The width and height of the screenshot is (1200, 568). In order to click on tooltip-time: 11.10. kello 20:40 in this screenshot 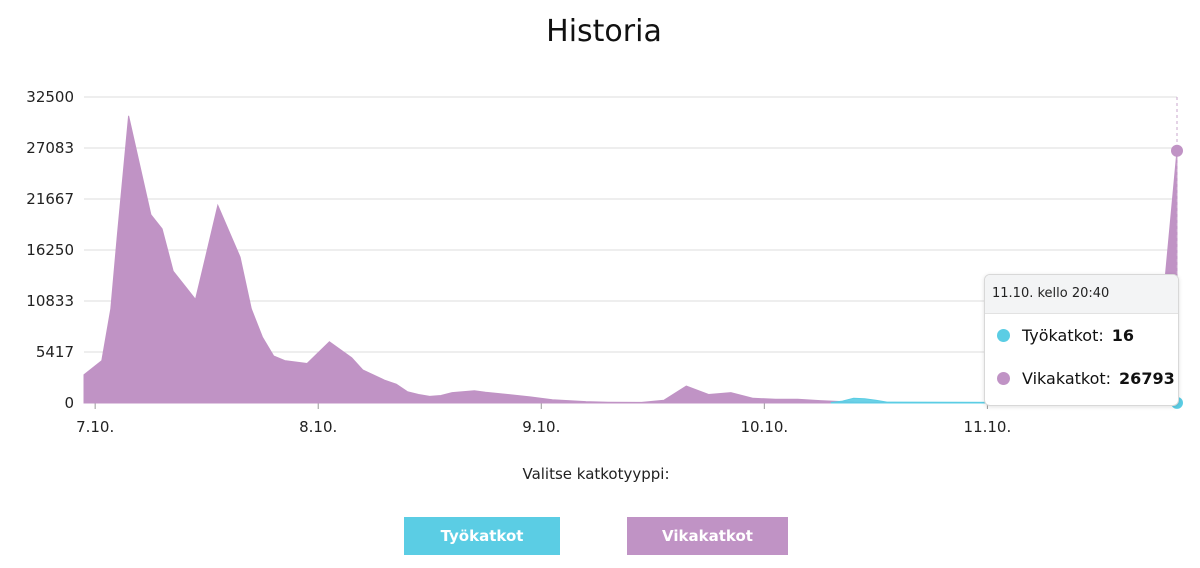, I will do `click(1081, 294)`.